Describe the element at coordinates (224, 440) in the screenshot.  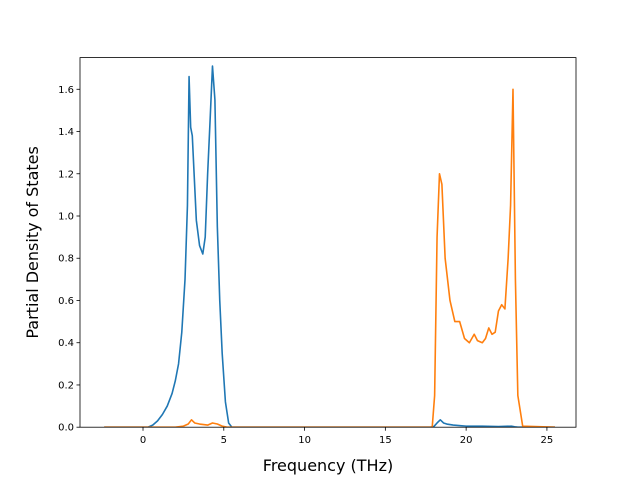
I see `x-tick-label: 5` at that location.